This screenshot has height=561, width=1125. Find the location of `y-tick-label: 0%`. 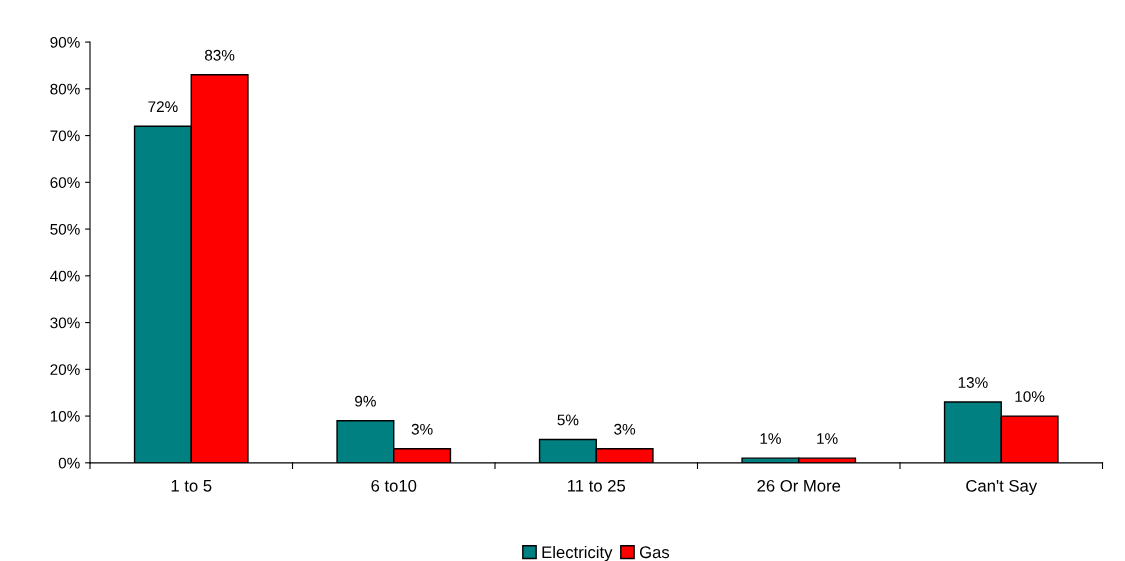

y-tick-label: 0% is located at coordinates (69, 463).